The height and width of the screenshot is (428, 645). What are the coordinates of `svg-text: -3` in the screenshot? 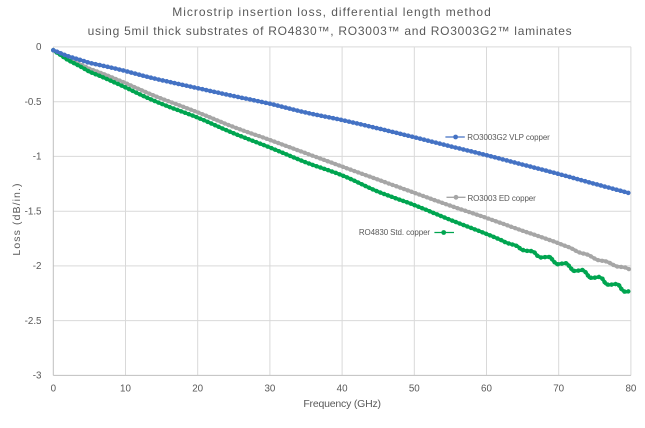 It's located at (37, 376).